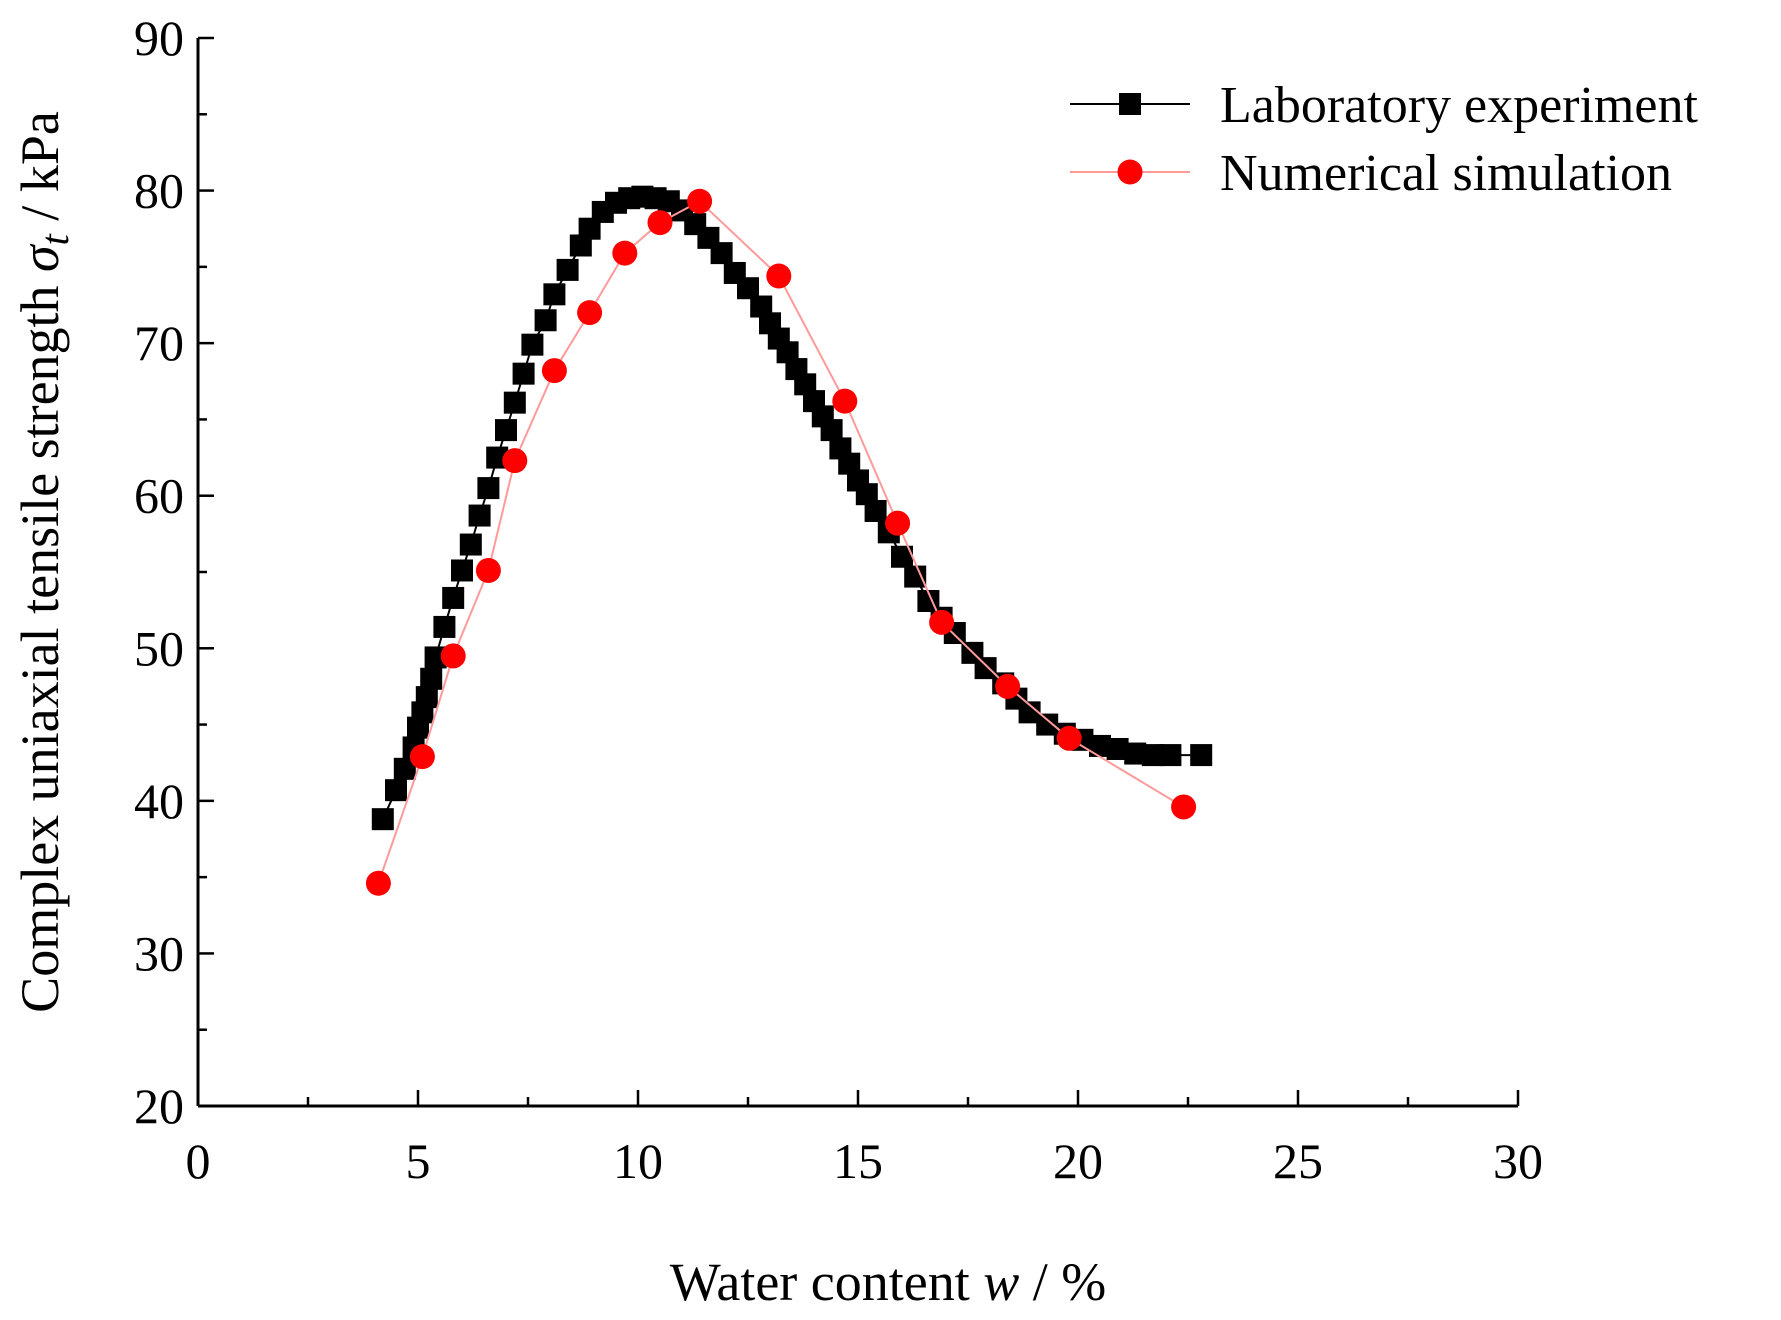 Image resolution: width=1781 pixels, height=1320 pixels. Describe the element at coordinates (174, 572) in the screenshot. I see `y-ticks: 20 30 40 50 60 70 80 90` at that location.